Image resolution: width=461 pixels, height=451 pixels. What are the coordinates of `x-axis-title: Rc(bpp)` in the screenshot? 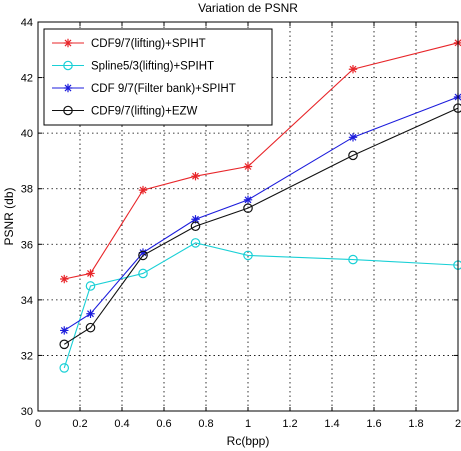 It's located at (248, 441).